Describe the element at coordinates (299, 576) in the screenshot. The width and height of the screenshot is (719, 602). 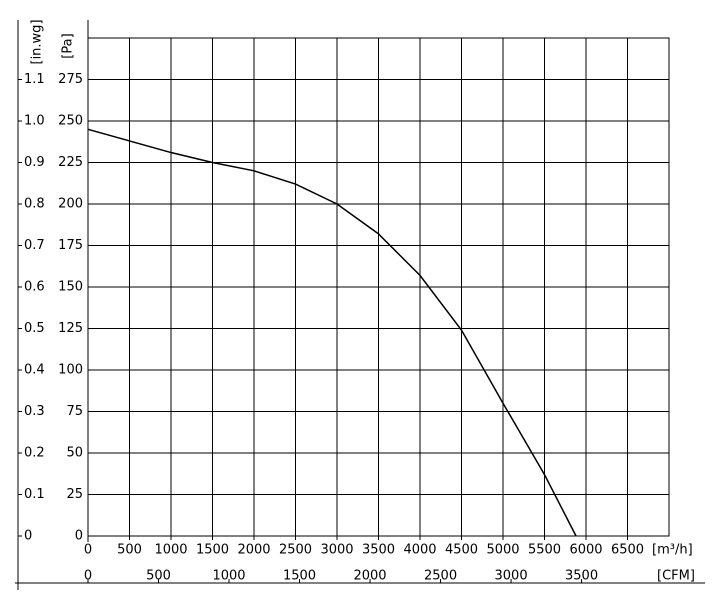
I see `x2-tick-label: 1500` at that location.